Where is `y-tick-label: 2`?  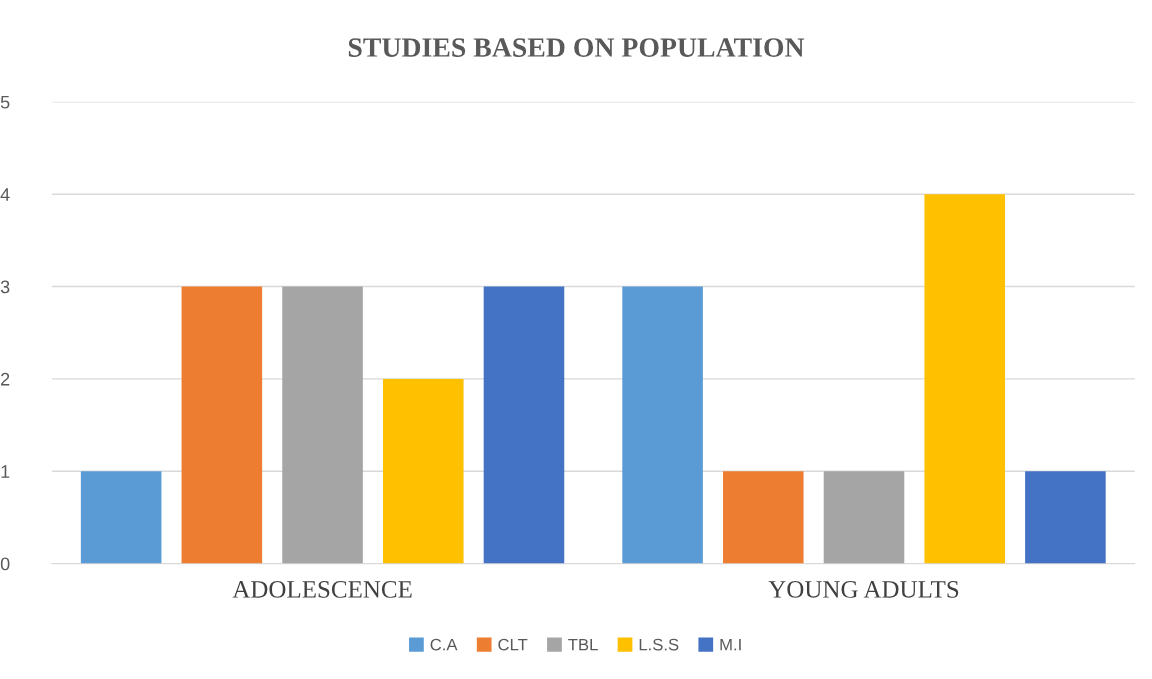 y-tick-label: 2 is located at coordinates (5, 379).